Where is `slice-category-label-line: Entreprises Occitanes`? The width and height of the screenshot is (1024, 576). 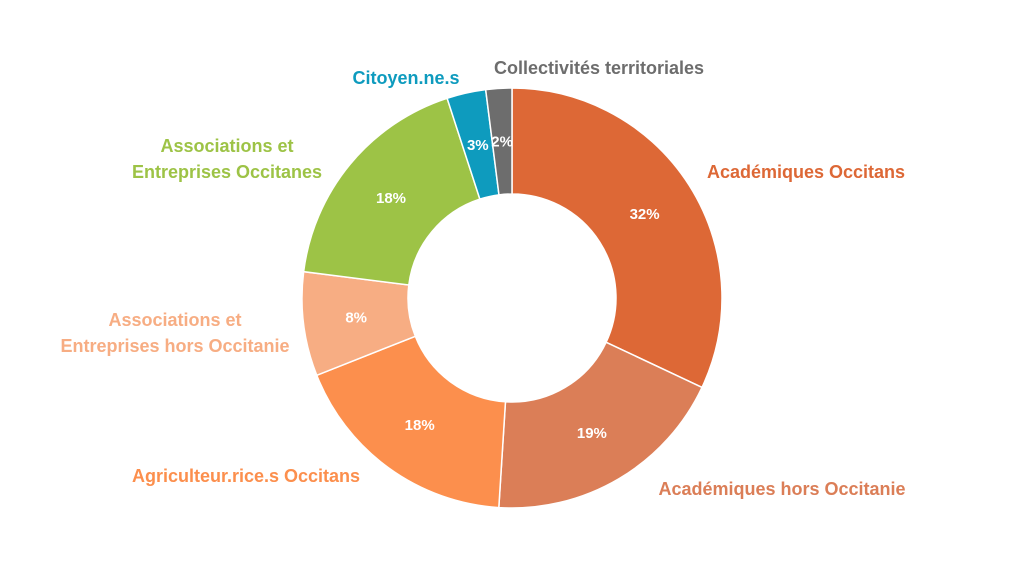 slice-category-label-line: Entreprises Occitanes is located at coordinates (227, 172).